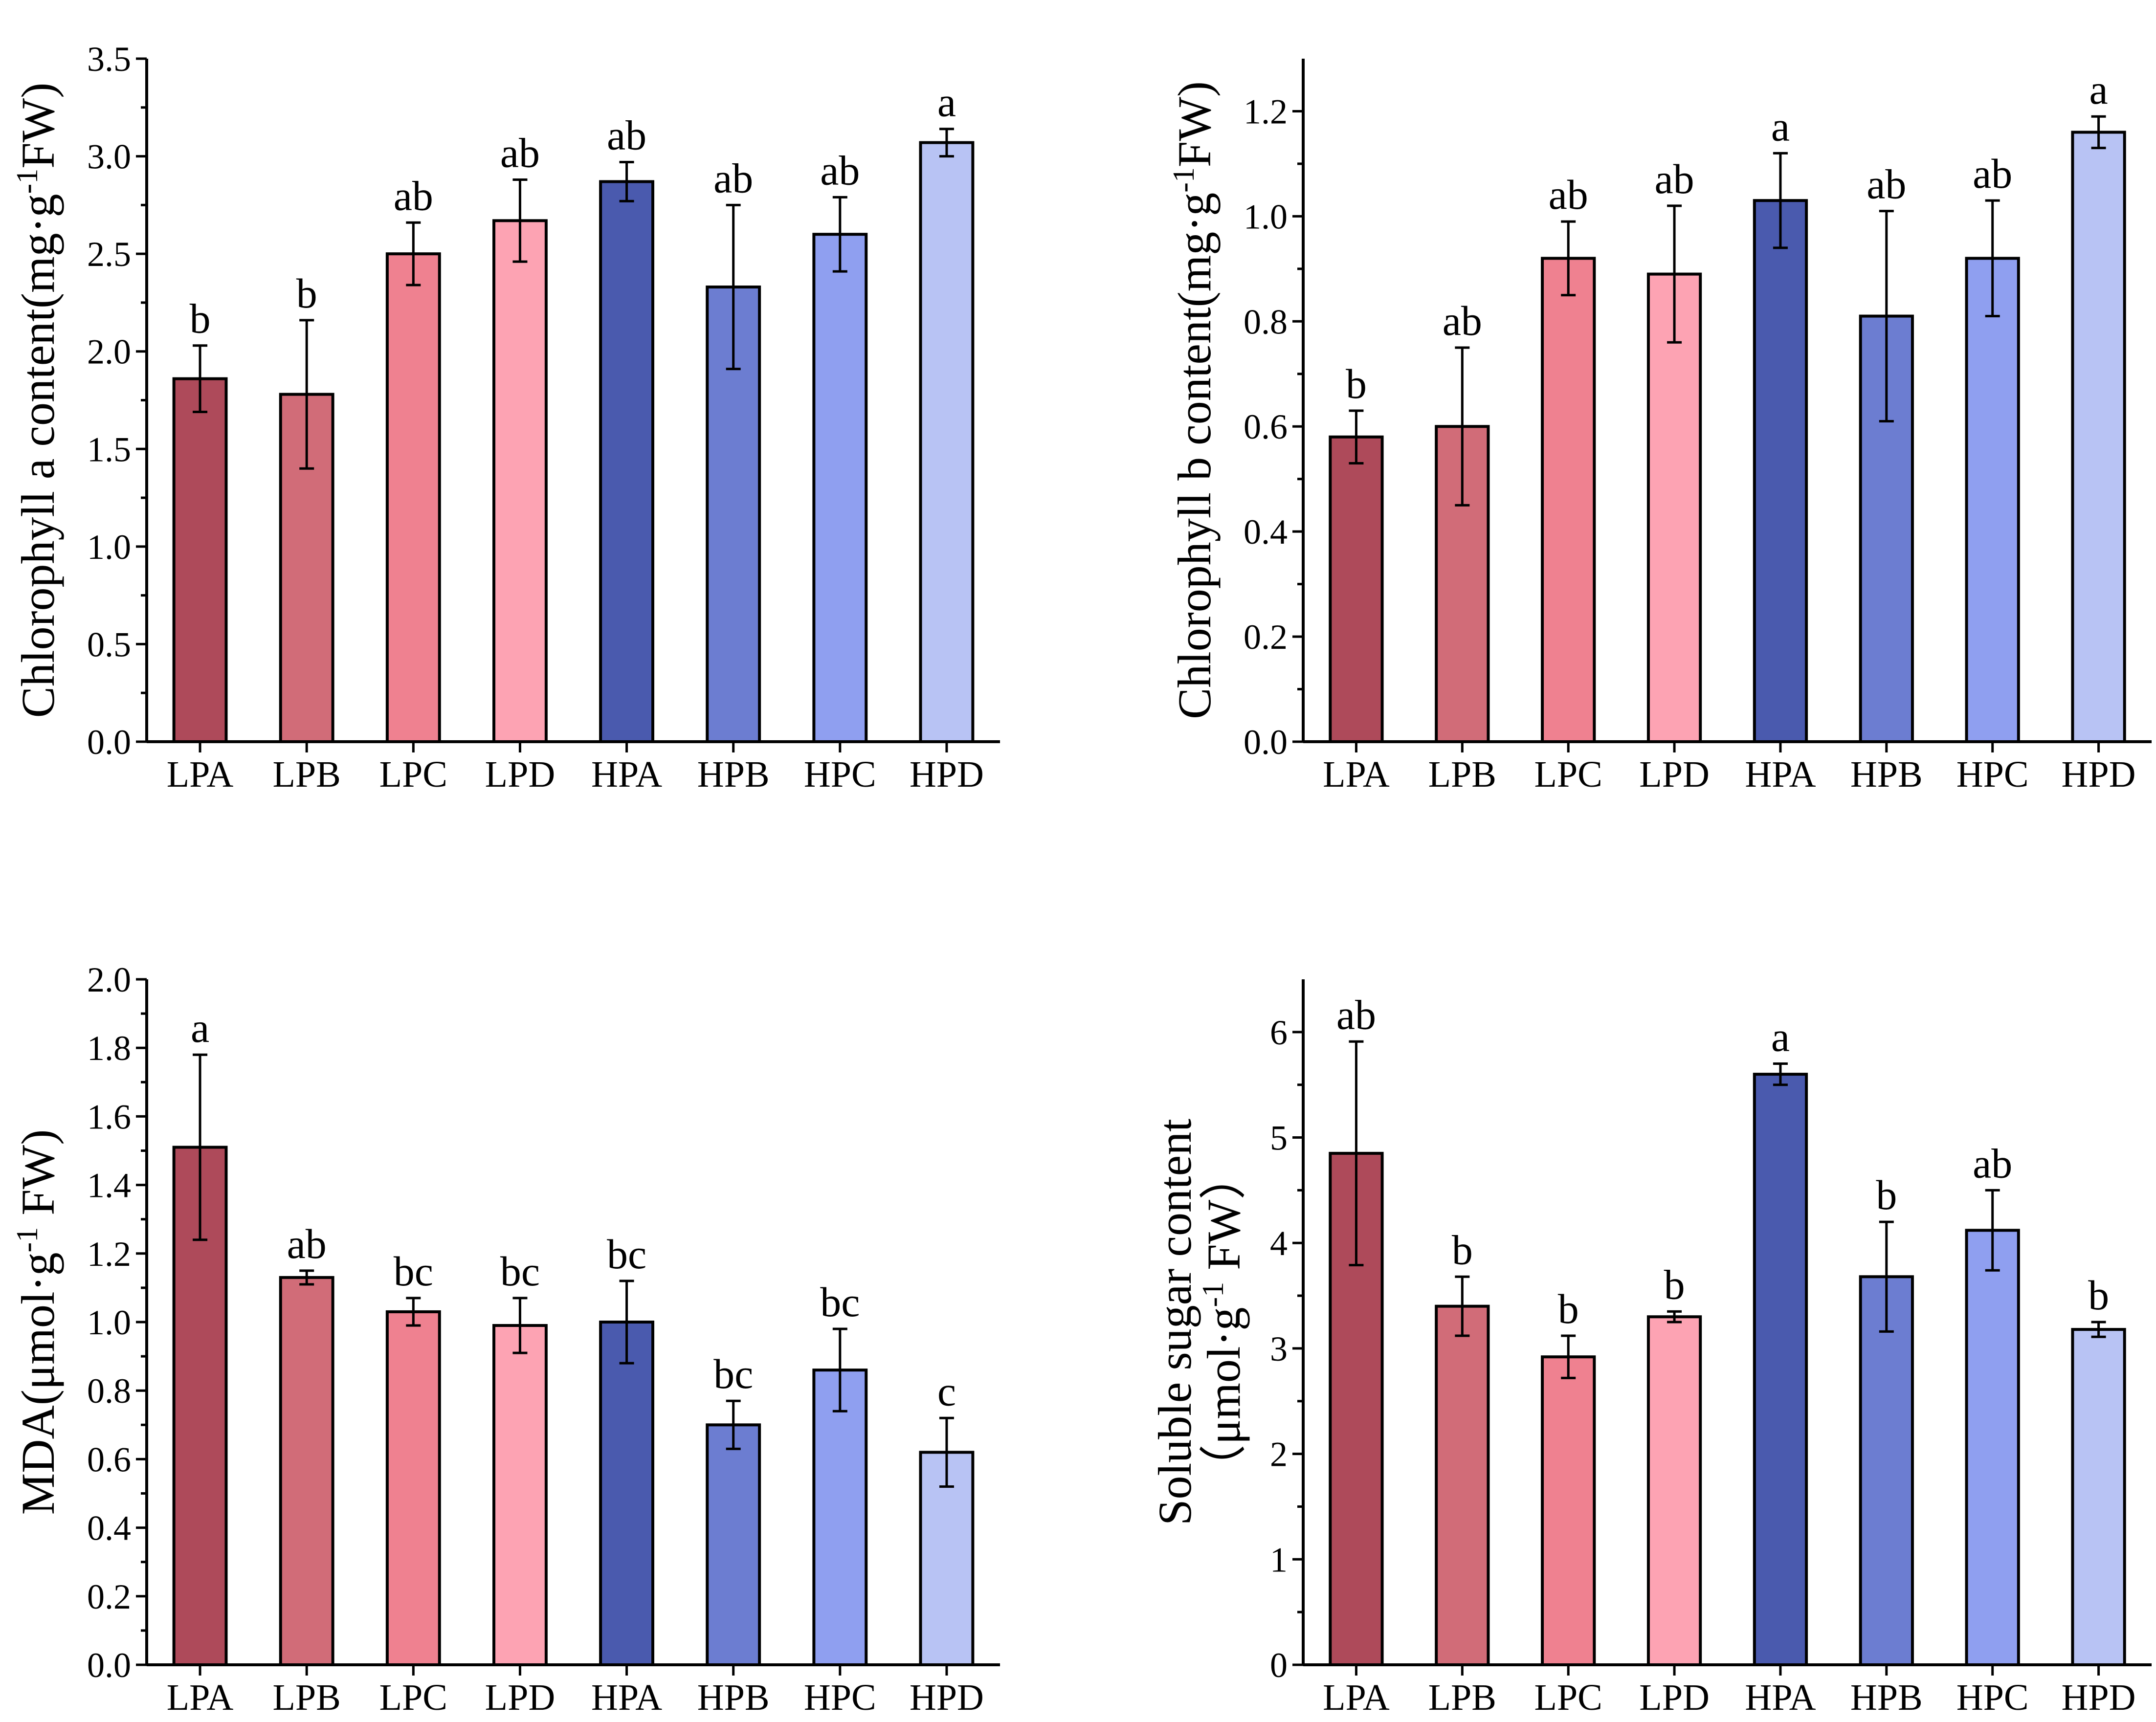 Image resolution: width=2156 pixels, height=1722 pixels. I want to click on y-axis-label: MDA(μmol·g-1 FW), so click(37, 1322).